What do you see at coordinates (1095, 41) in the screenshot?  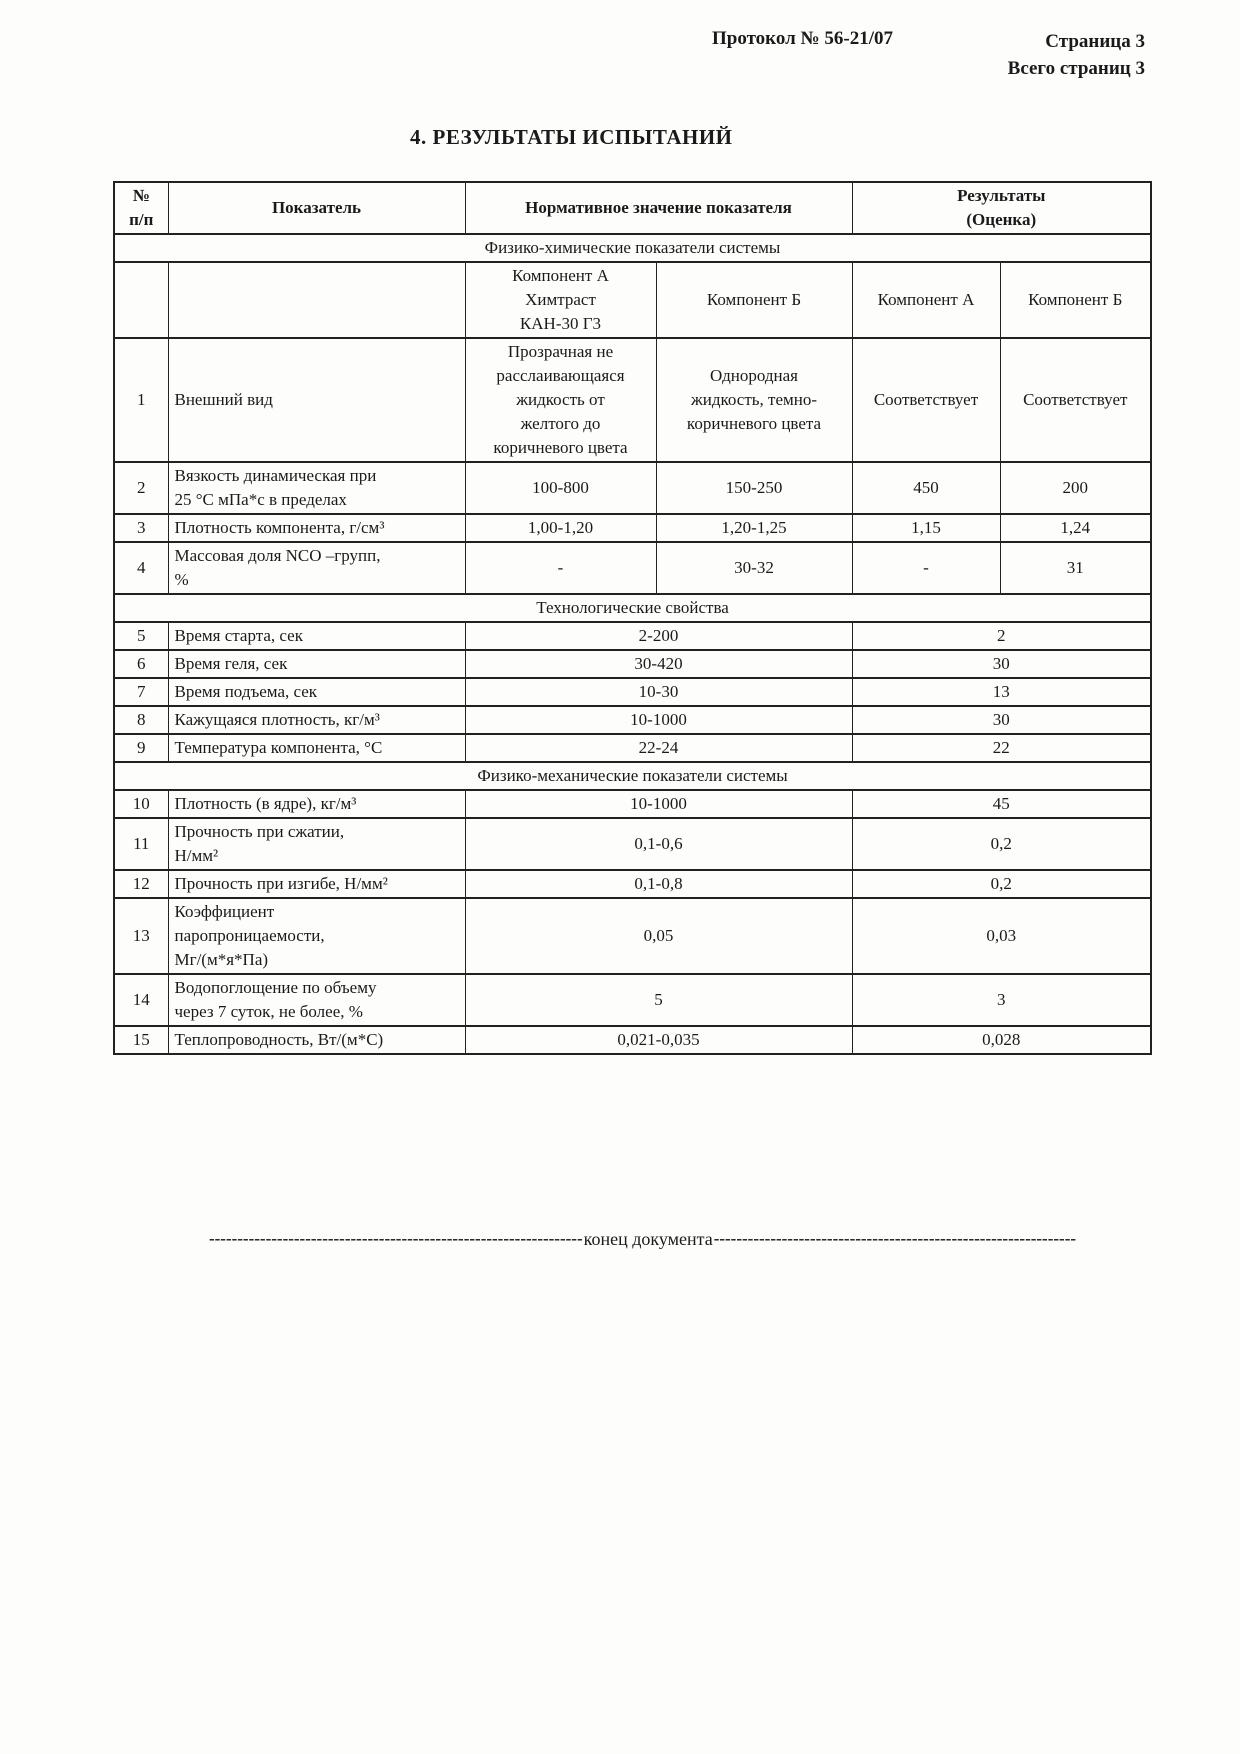 I see `header-page-number: Страница 3` at bounding box center [1095, 41].